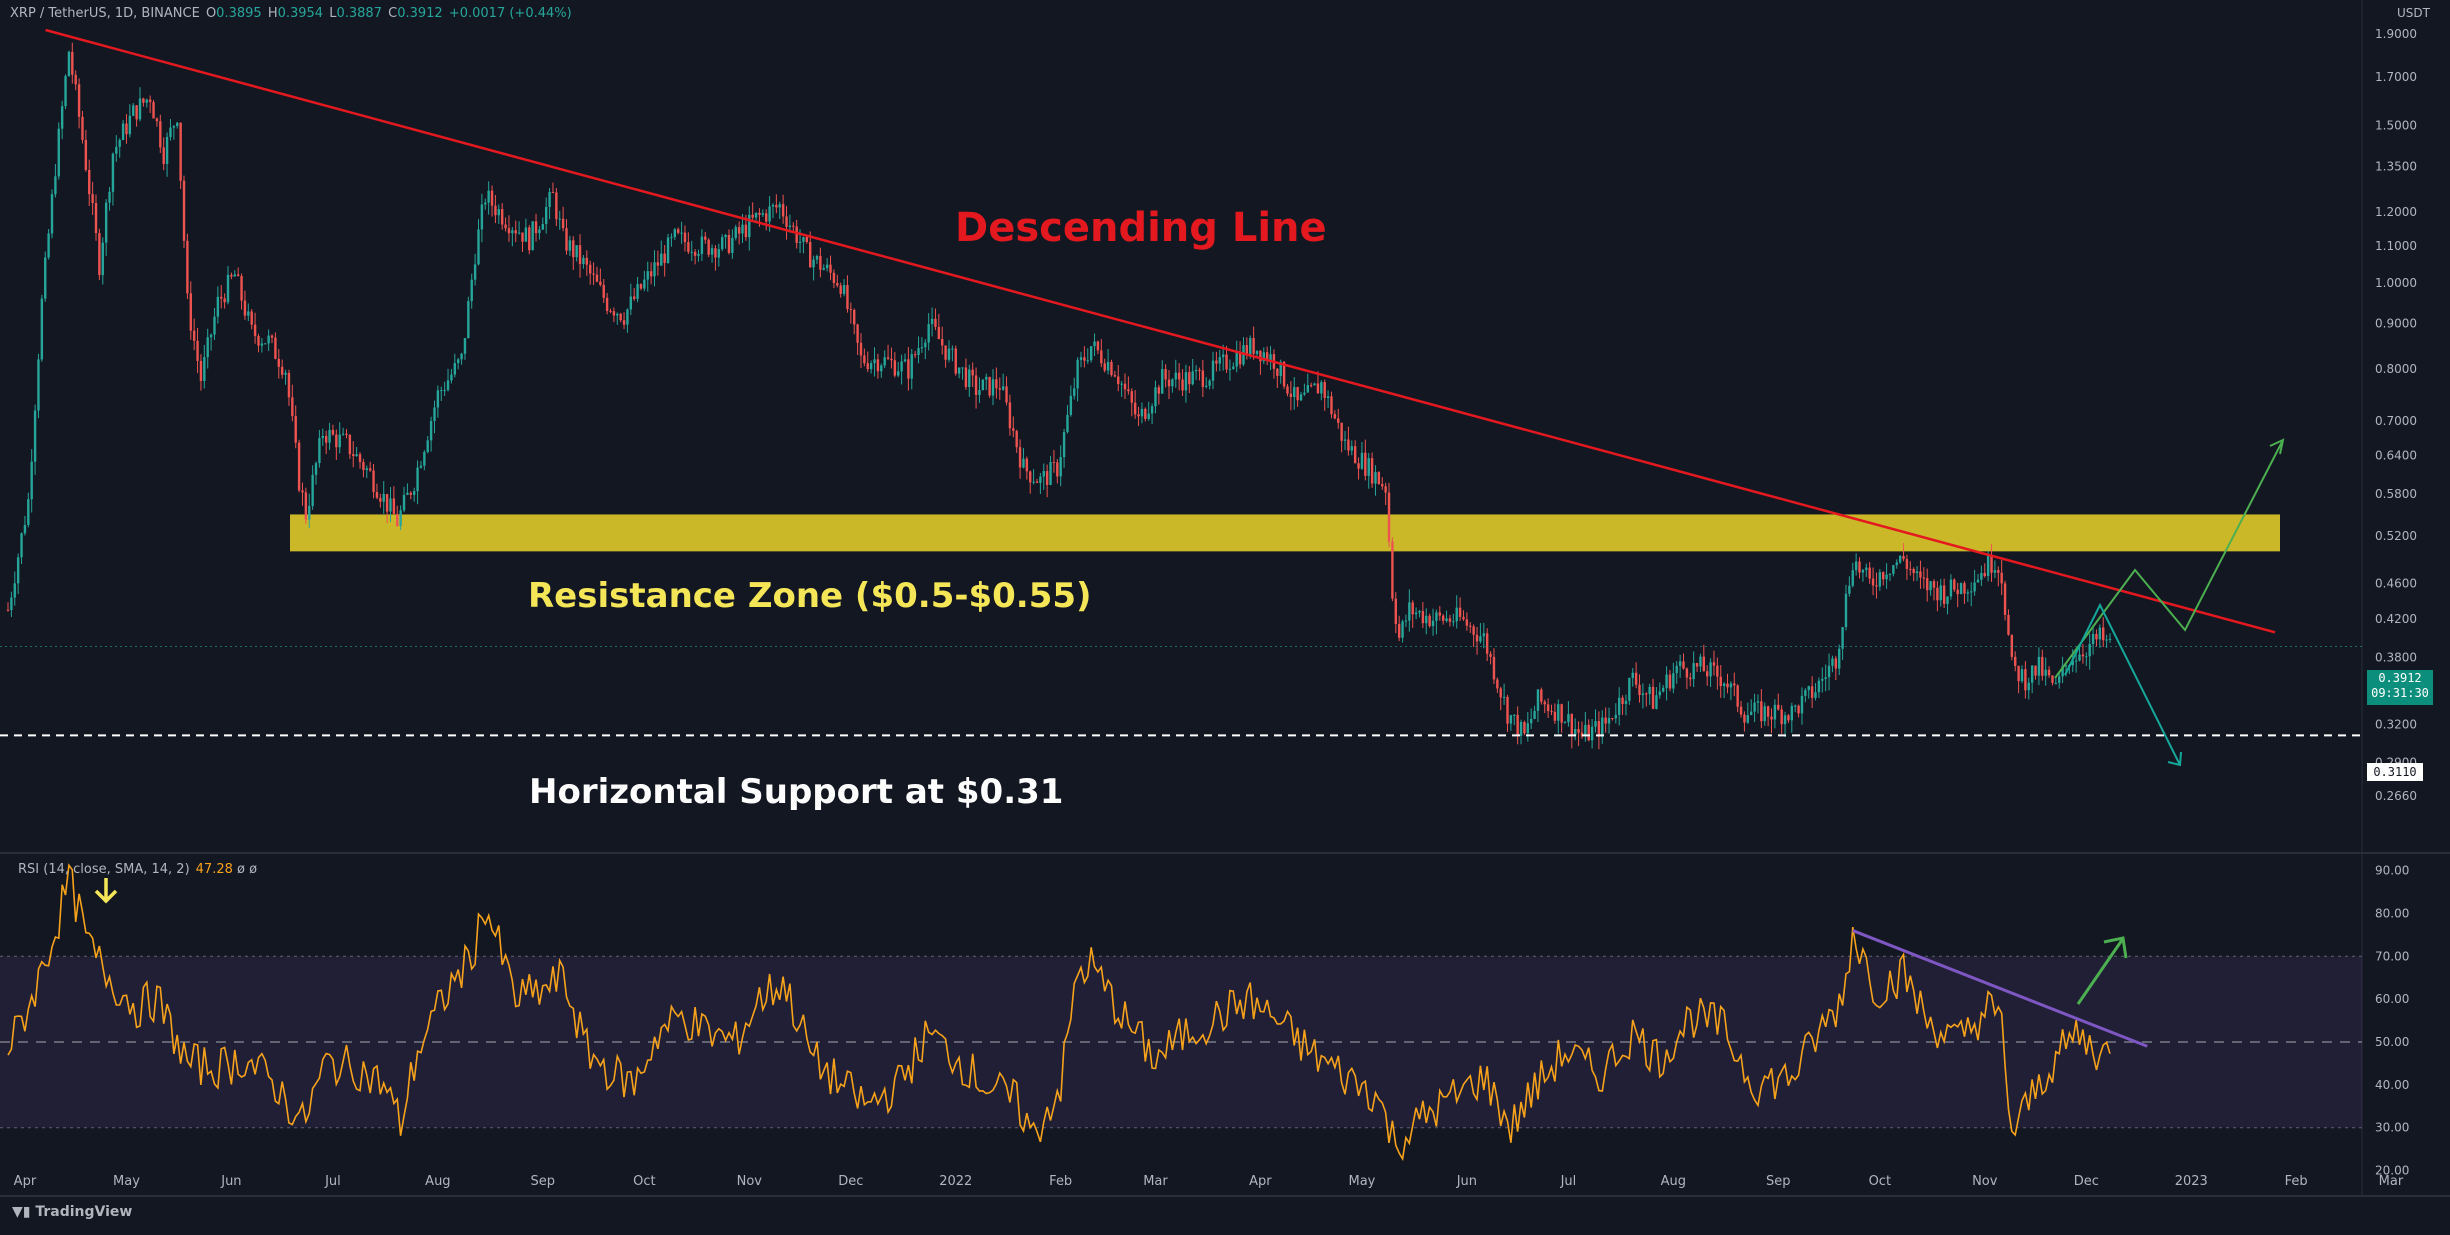 This screenshot has height=1235, width=2450. What do you see at coordinates (105, 13) in the screenshot?
I see `symbol-title: XRP / TetherUS, 1D, BINANCE` at bounding box center [105, 13].